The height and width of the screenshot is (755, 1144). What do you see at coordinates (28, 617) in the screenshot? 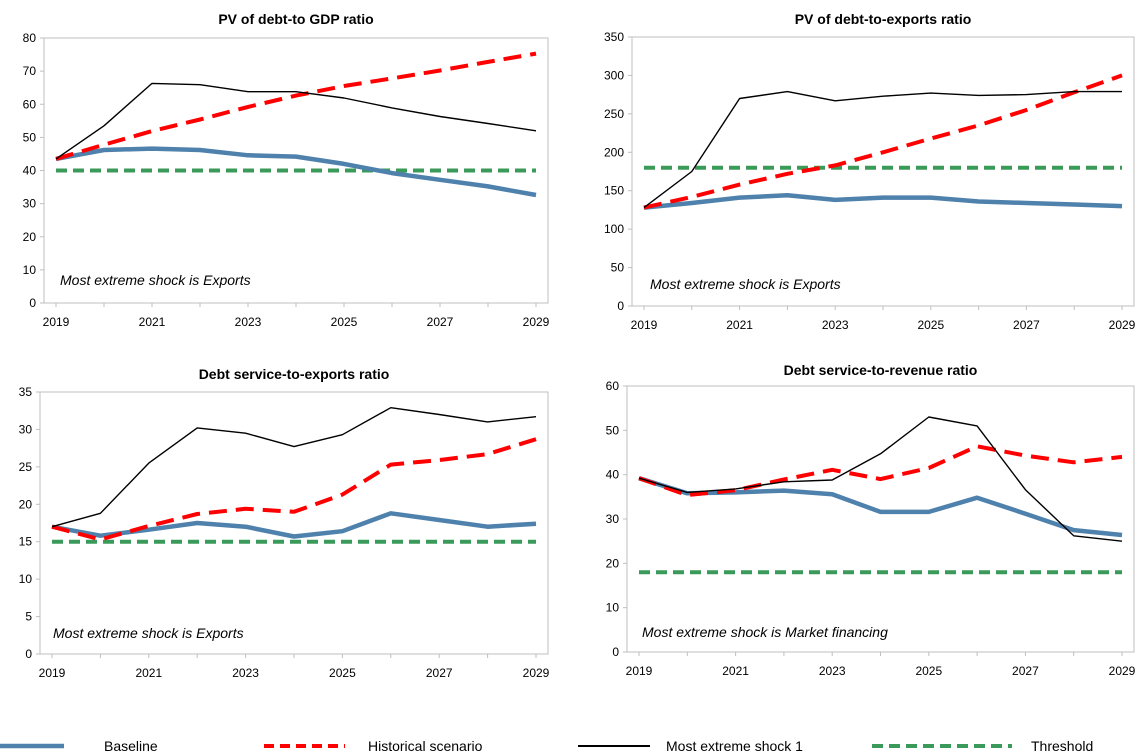
I see `y-tick-label: 5` at bounding box center [28, 617].